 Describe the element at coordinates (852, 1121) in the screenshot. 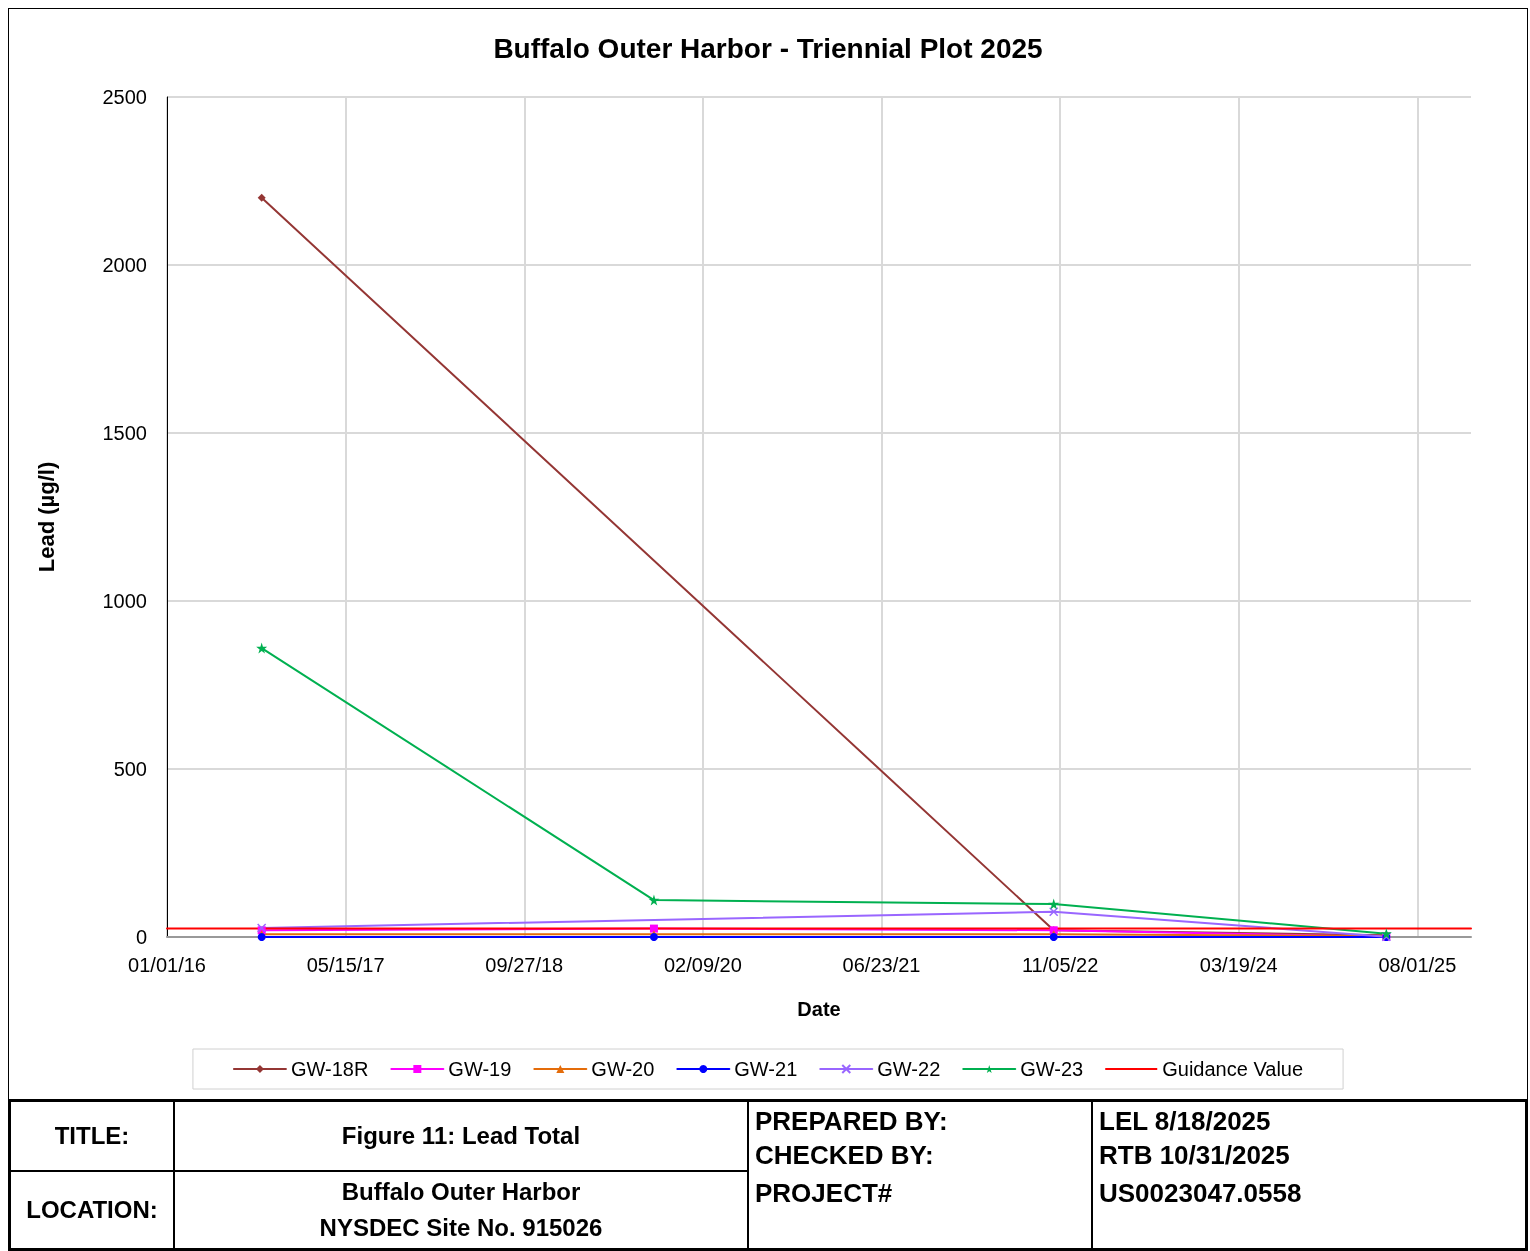

I see `text: PREPARED BY:` at that location.